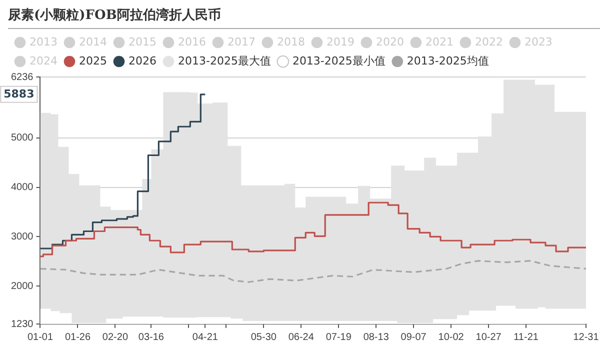  What do you see at coordinates (447, 61) in the screenshot?
I see `legend-label: 2013-2025均值` at bounding box center [447, 61].